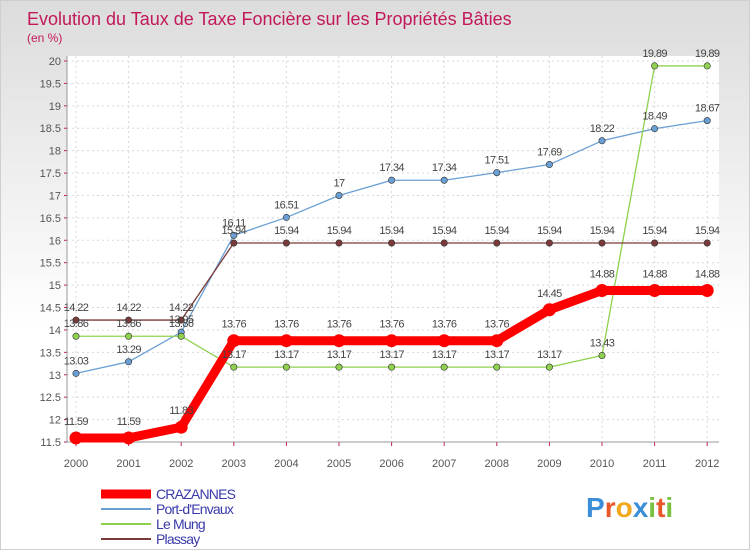 The image size is (750, 554). What do you see at coordinates (181, 464) in the screenshot?
I see `x-tick-label: 2002` at bounding box center [181, 464].